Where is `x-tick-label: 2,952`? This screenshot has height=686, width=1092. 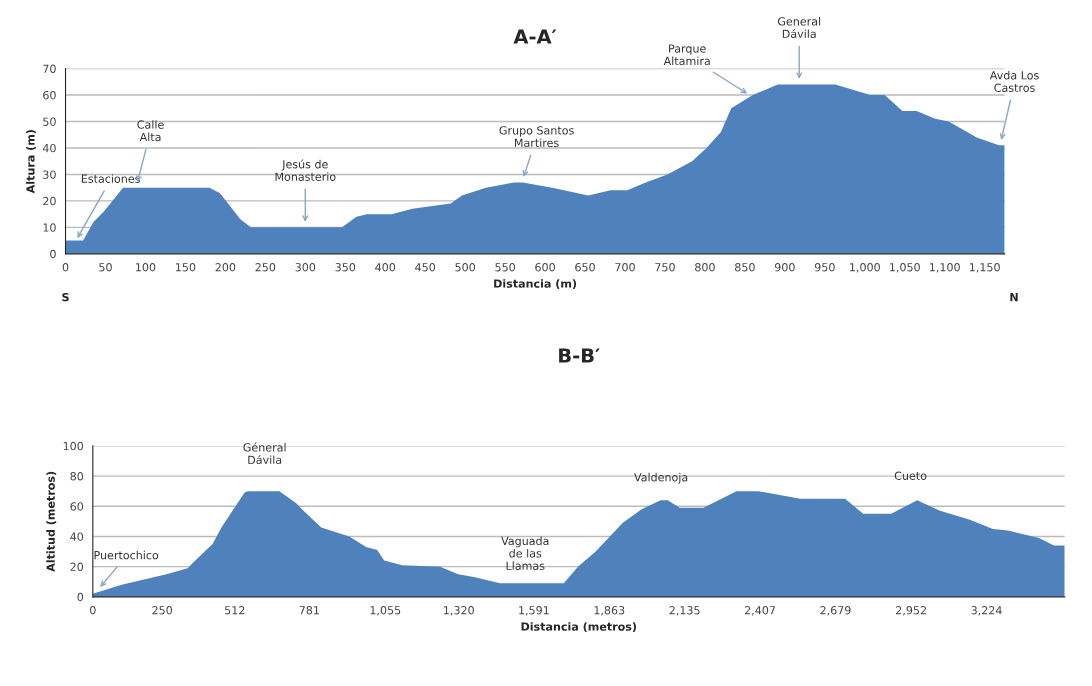 x-tick-label: 2,952 is located at coordinates (911, 611).